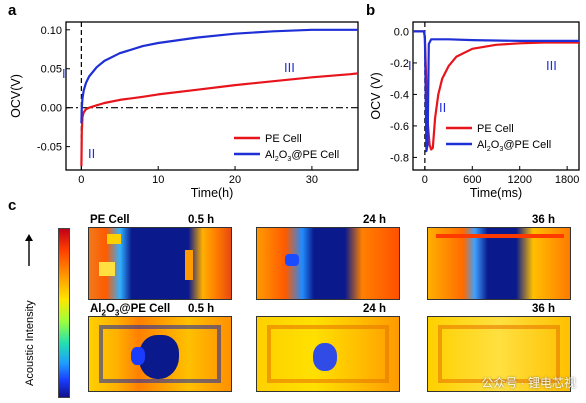 This screenshot has height=403, width=586. Describe the element at coordinates (376, 95) in the screenshot. I see `y-axis-label: OCV (V)` at that location.